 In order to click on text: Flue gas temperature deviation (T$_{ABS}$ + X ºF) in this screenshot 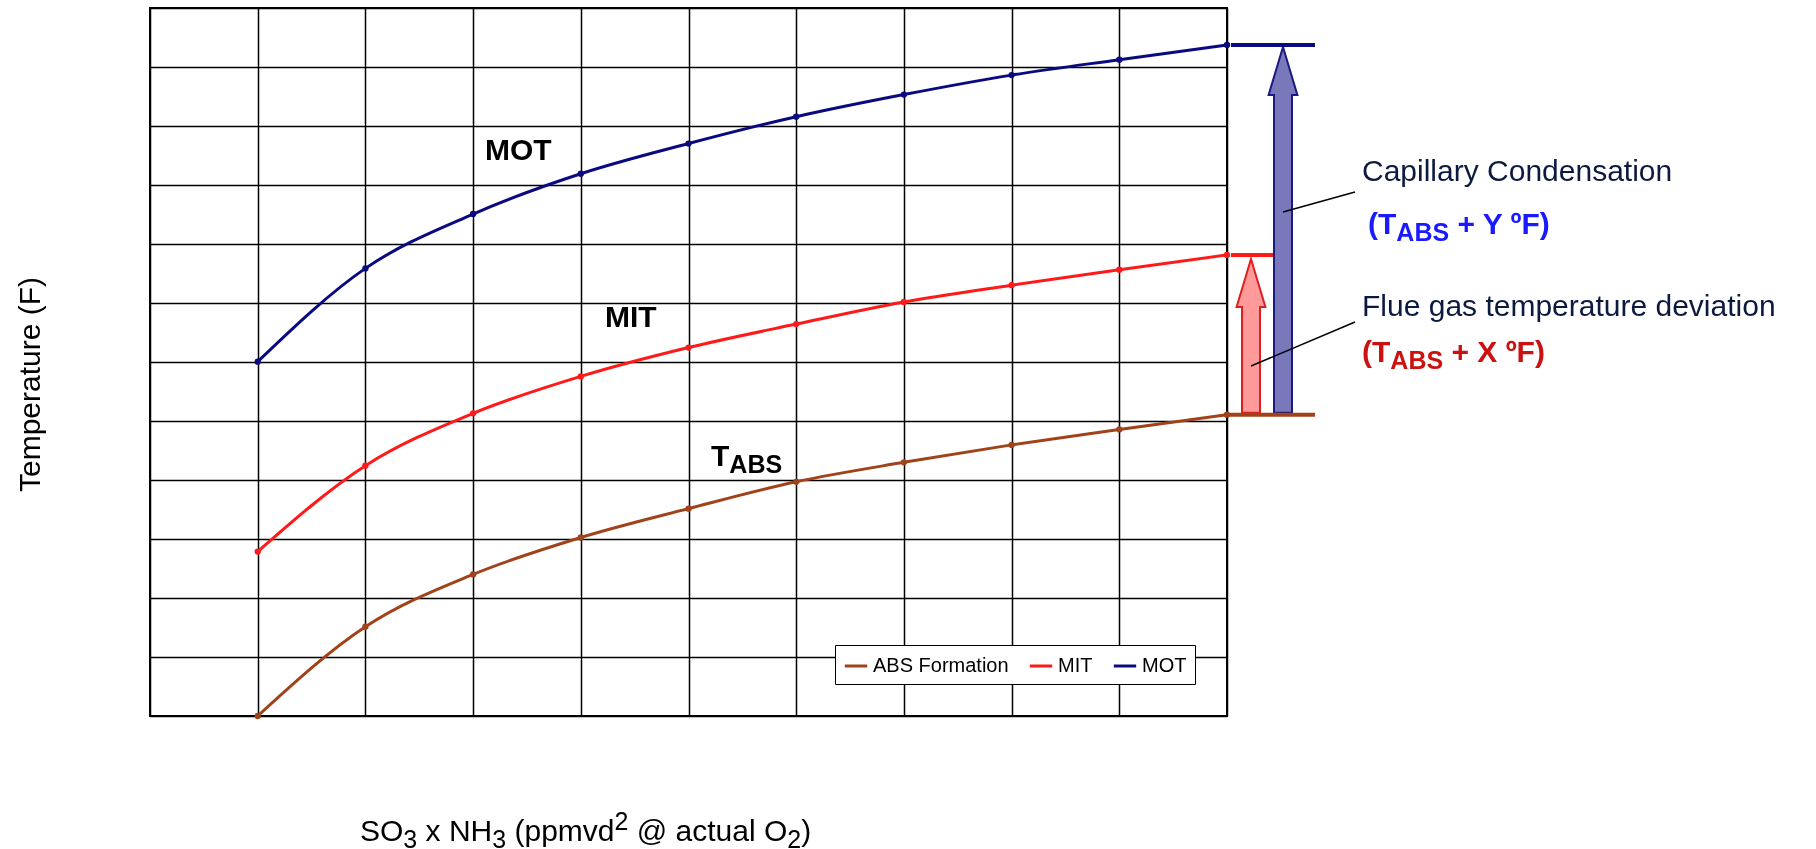, I will do `click(1569, 332)`.